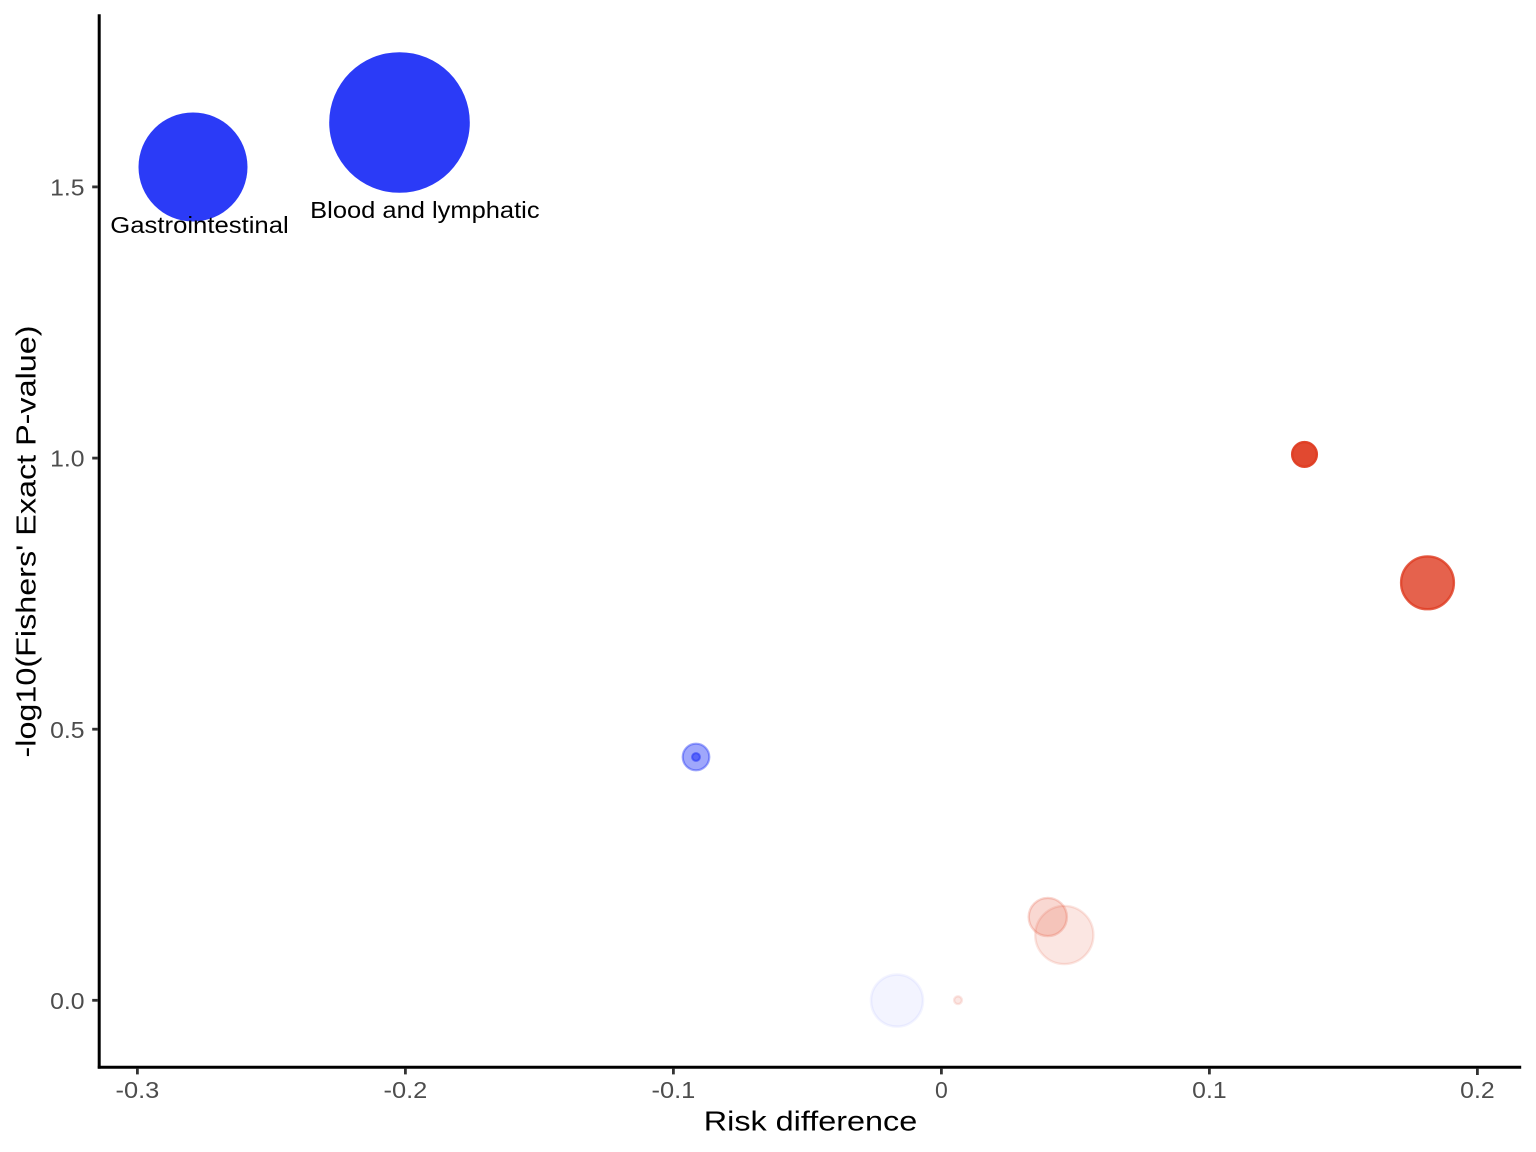 Image resolution: width=1536 pixels, height=1152 pixels. What do you see at coordinates (199, 225) in the screenshot?
I see `svg-text: Gastrointestinal` at bounding box center [199, 225].